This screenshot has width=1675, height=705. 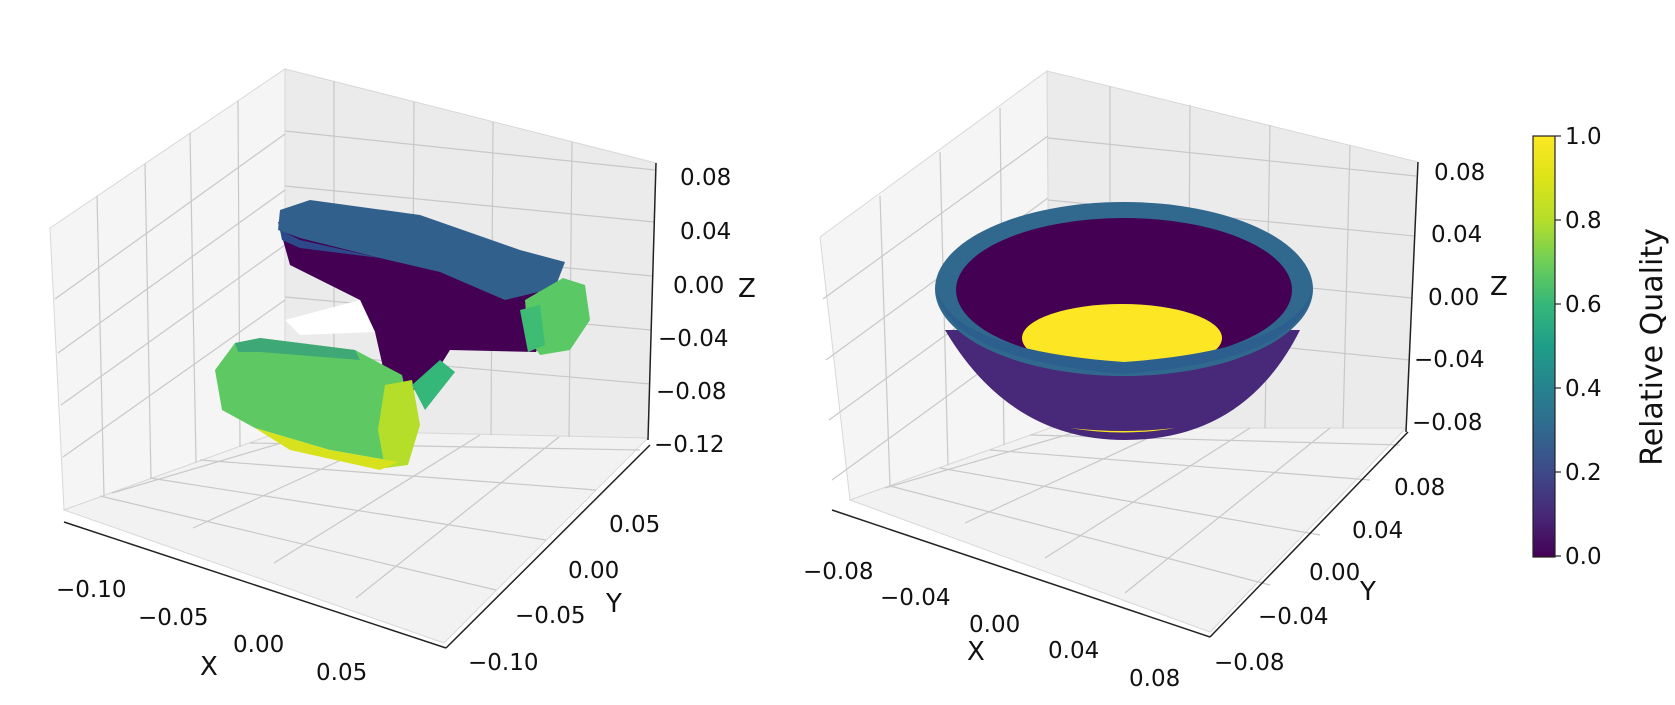 I want to click on y-ticks: 0.08 0.04 0.00 −0.04 −0.08, so click(x=1329, y=575).